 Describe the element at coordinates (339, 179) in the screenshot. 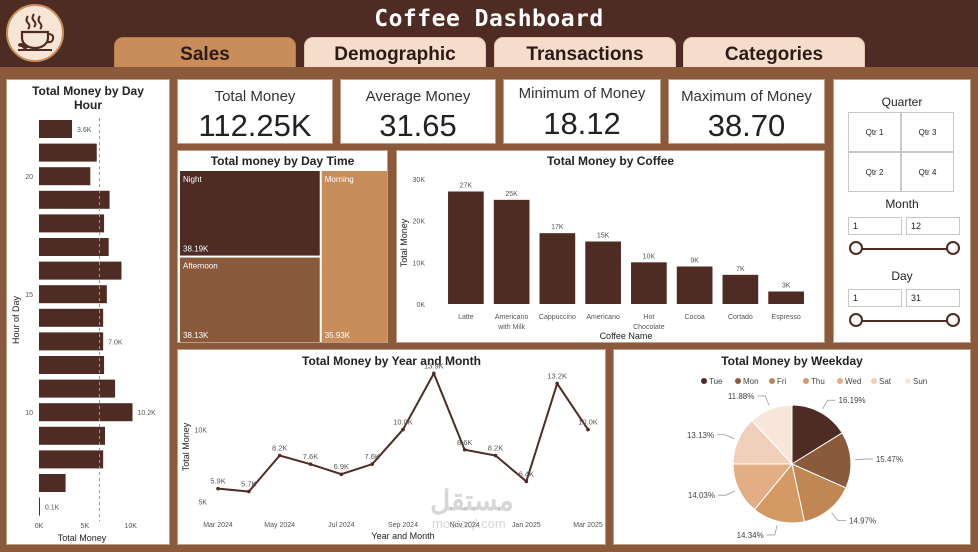

I see `treemap-tile-name: Morning` at that location.